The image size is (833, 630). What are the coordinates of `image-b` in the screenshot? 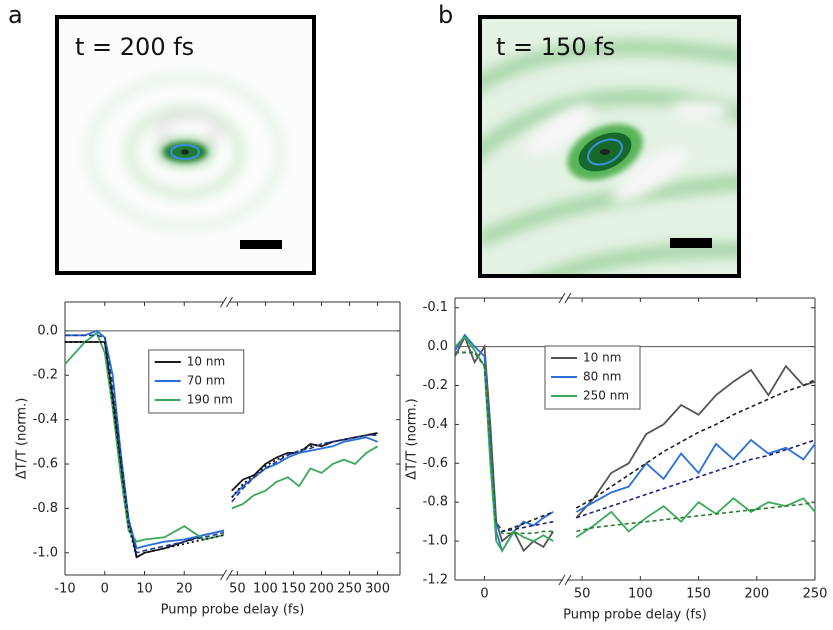 It's located at (609, 146).